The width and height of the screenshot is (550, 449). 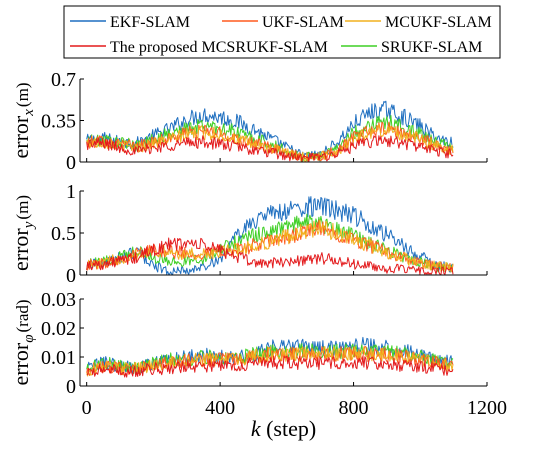 What do you see at coordinates (58, 358) in the screenshot?
I see `y-tick-label: 0.01` at bounding box center [58, 358].